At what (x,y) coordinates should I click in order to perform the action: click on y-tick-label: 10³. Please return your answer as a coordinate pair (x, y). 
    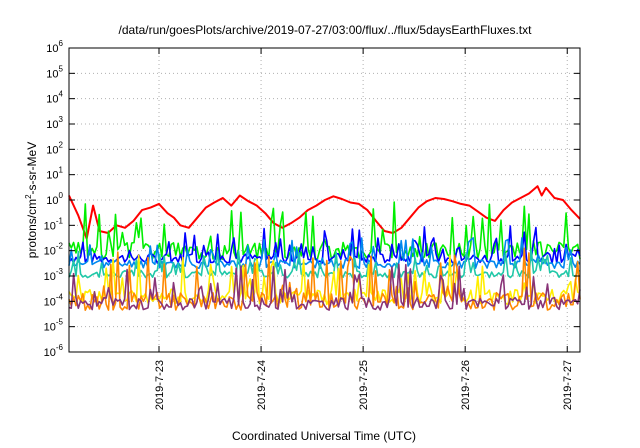
    Looking at the image, I should click on (54, 123).